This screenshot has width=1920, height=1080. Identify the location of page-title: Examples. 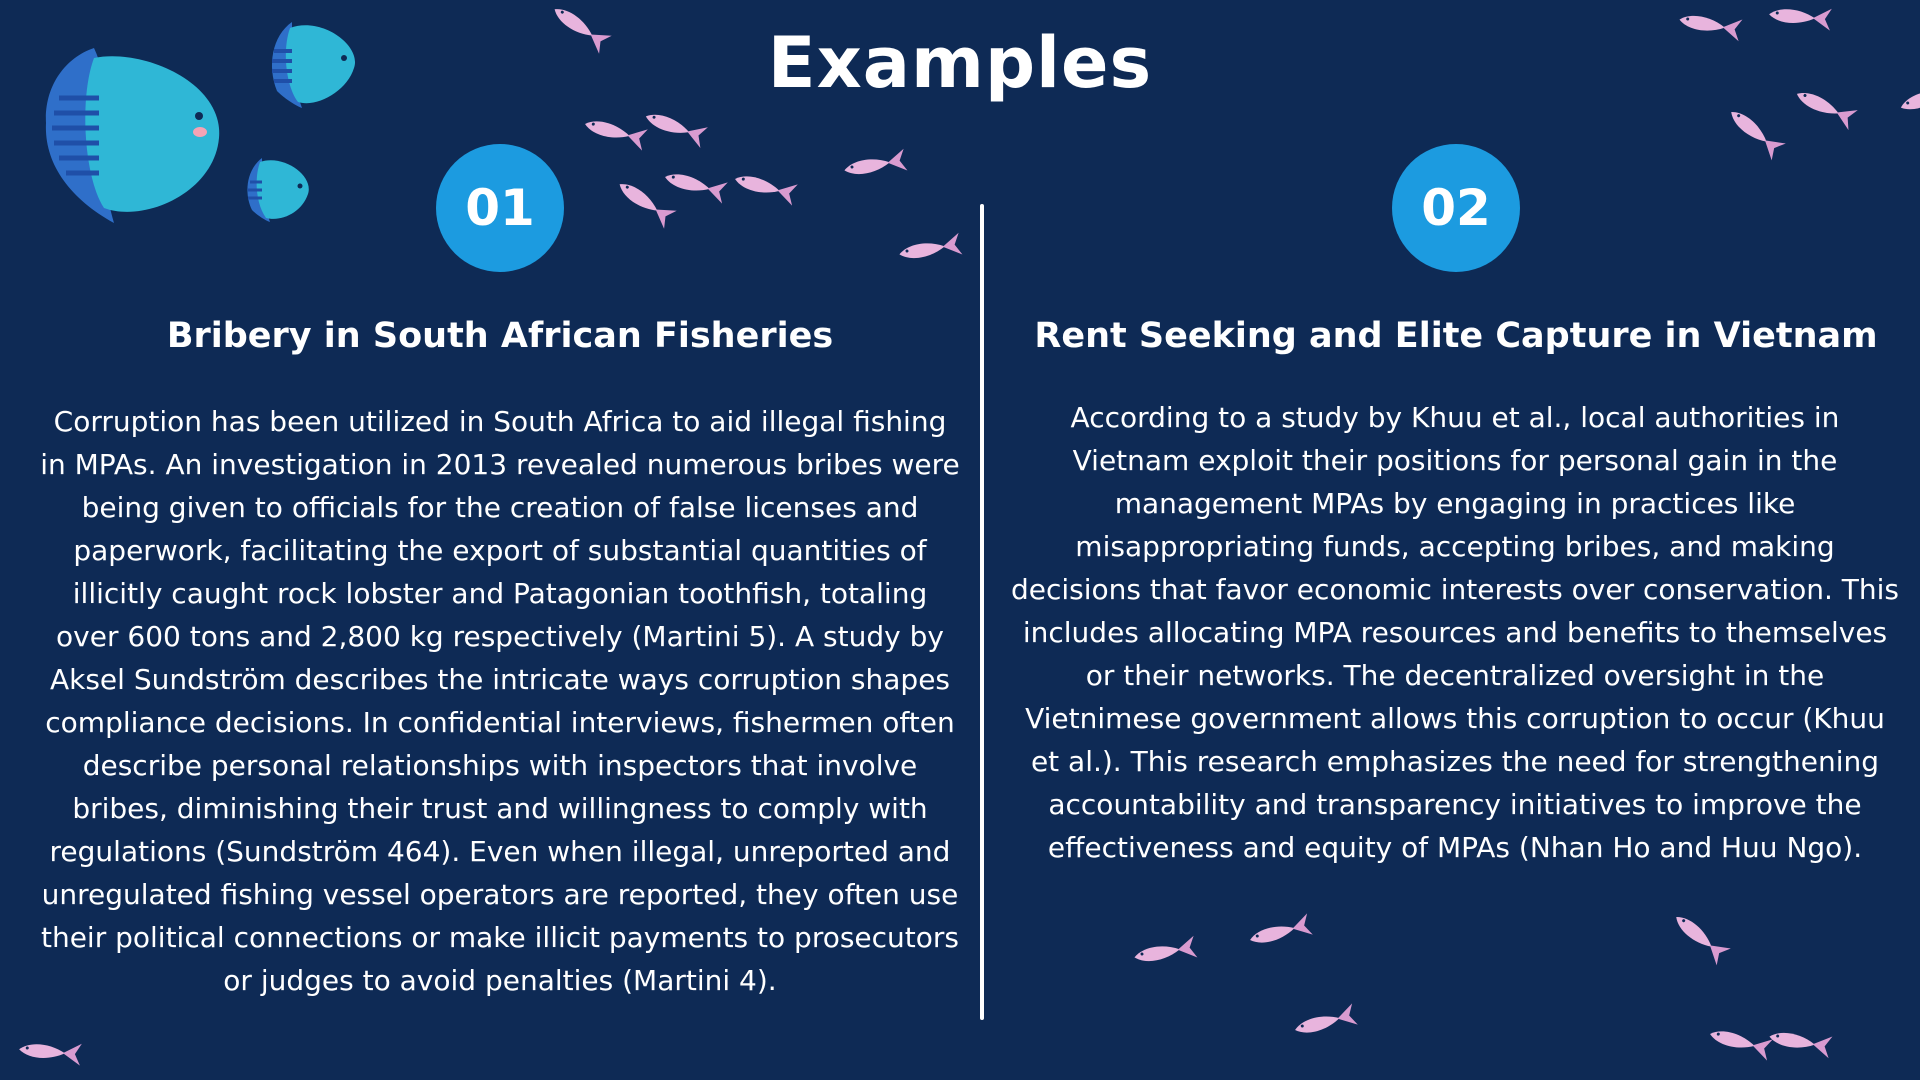
(960, 63).